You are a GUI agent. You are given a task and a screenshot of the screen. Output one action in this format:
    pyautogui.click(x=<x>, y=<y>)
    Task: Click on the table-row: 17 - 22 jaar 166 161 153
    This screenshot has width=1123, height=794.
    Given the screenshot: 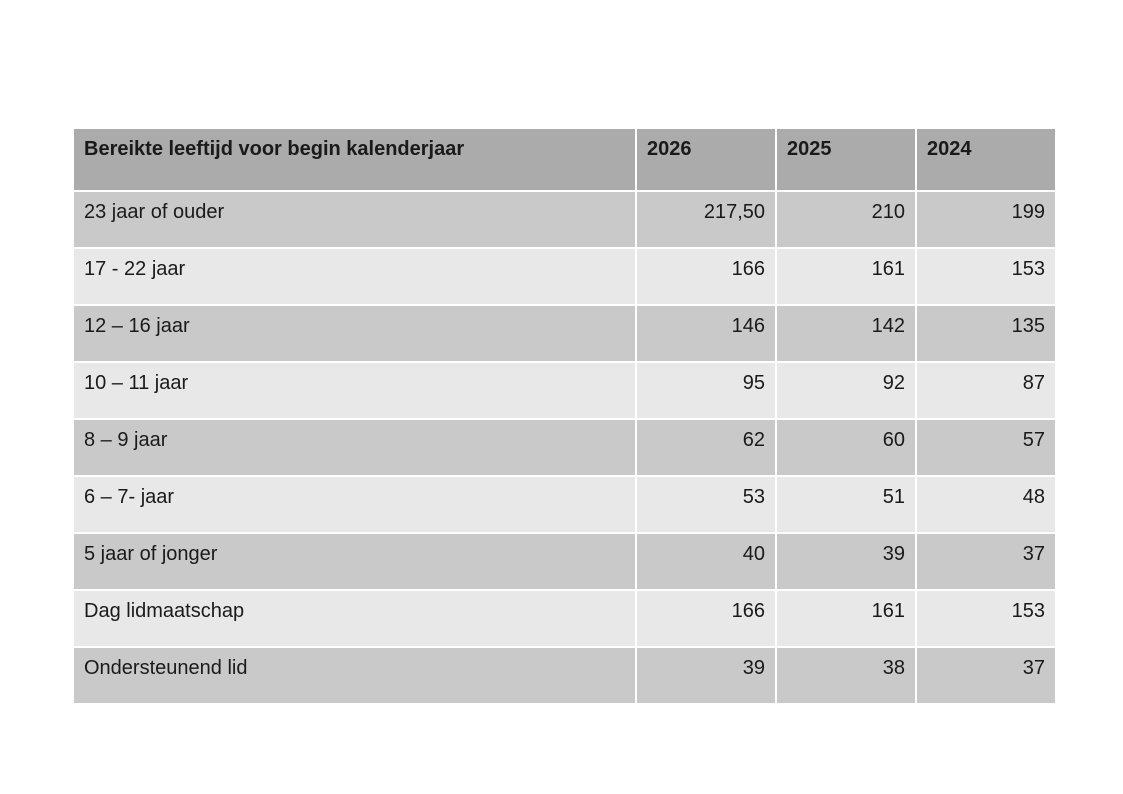 What is the action you would take?
    pyautogui.click(x=564, y=276)
    